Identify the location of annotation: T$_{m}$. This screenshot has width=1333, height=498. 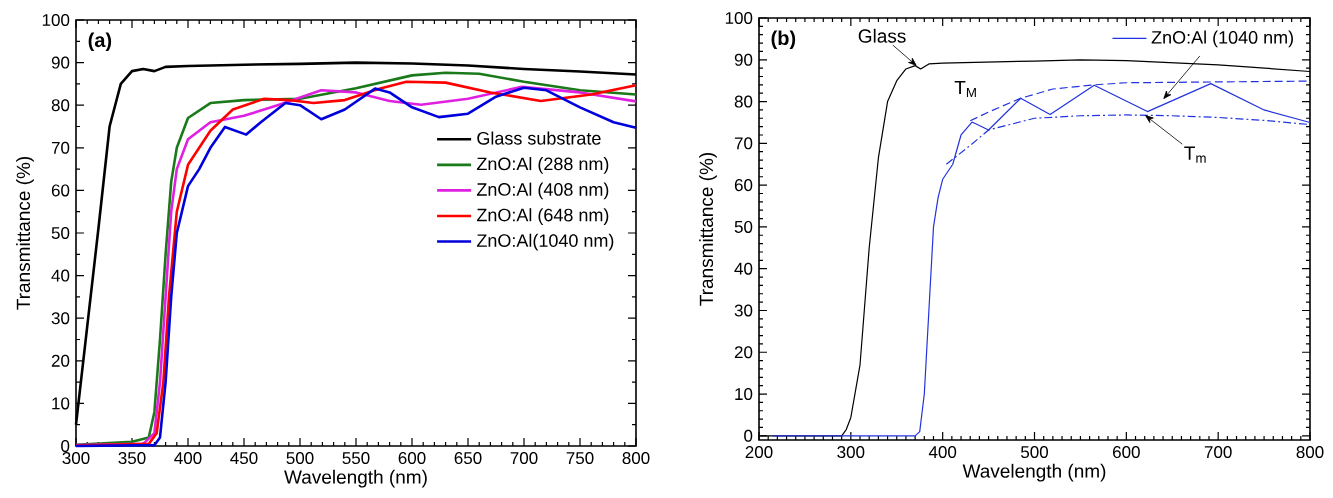
(1195, 154).